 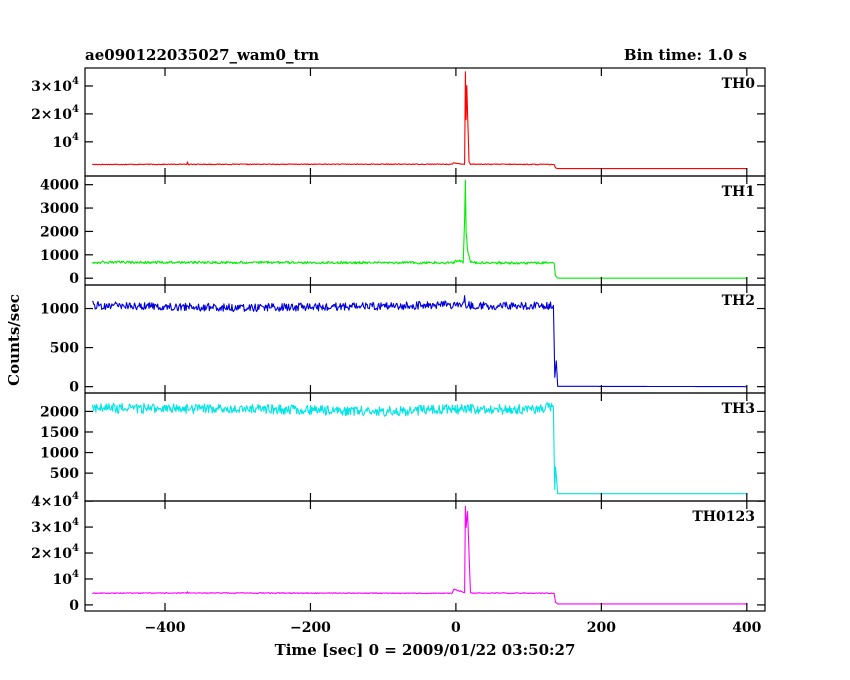 What do you see at coordinates (739, 84) in the screenshot?
I see `panel-label: TH0` at bounding box center [739, 84].